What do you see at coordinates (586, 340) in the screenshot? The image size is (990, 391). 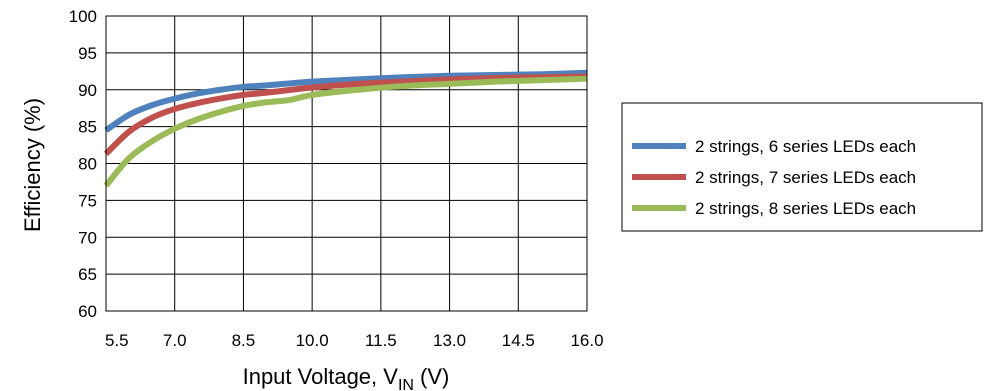 I see `x-tick-label: 16.0` at bounding box center [586, 340].